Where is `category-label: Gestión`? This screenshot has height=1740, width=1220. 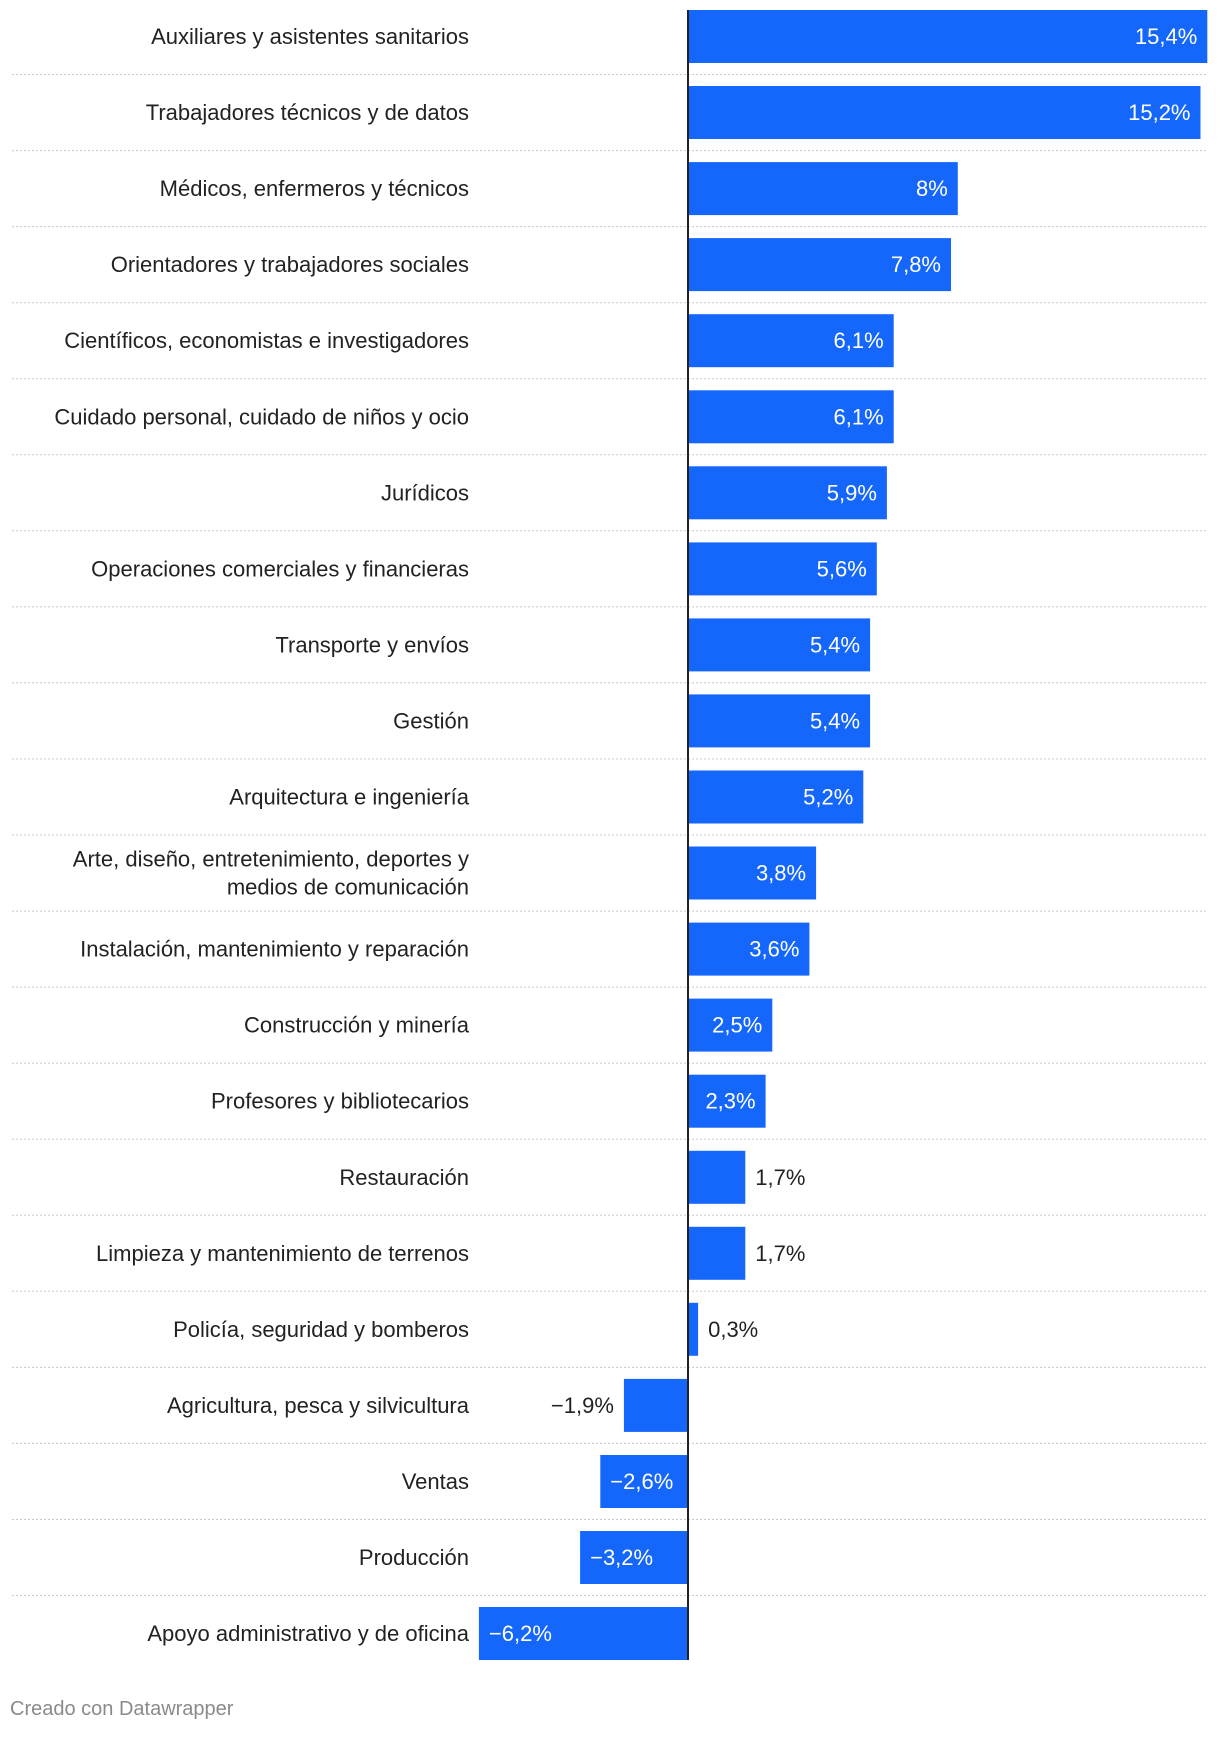 category-label: Gestión is located at coordinates (431, 720).